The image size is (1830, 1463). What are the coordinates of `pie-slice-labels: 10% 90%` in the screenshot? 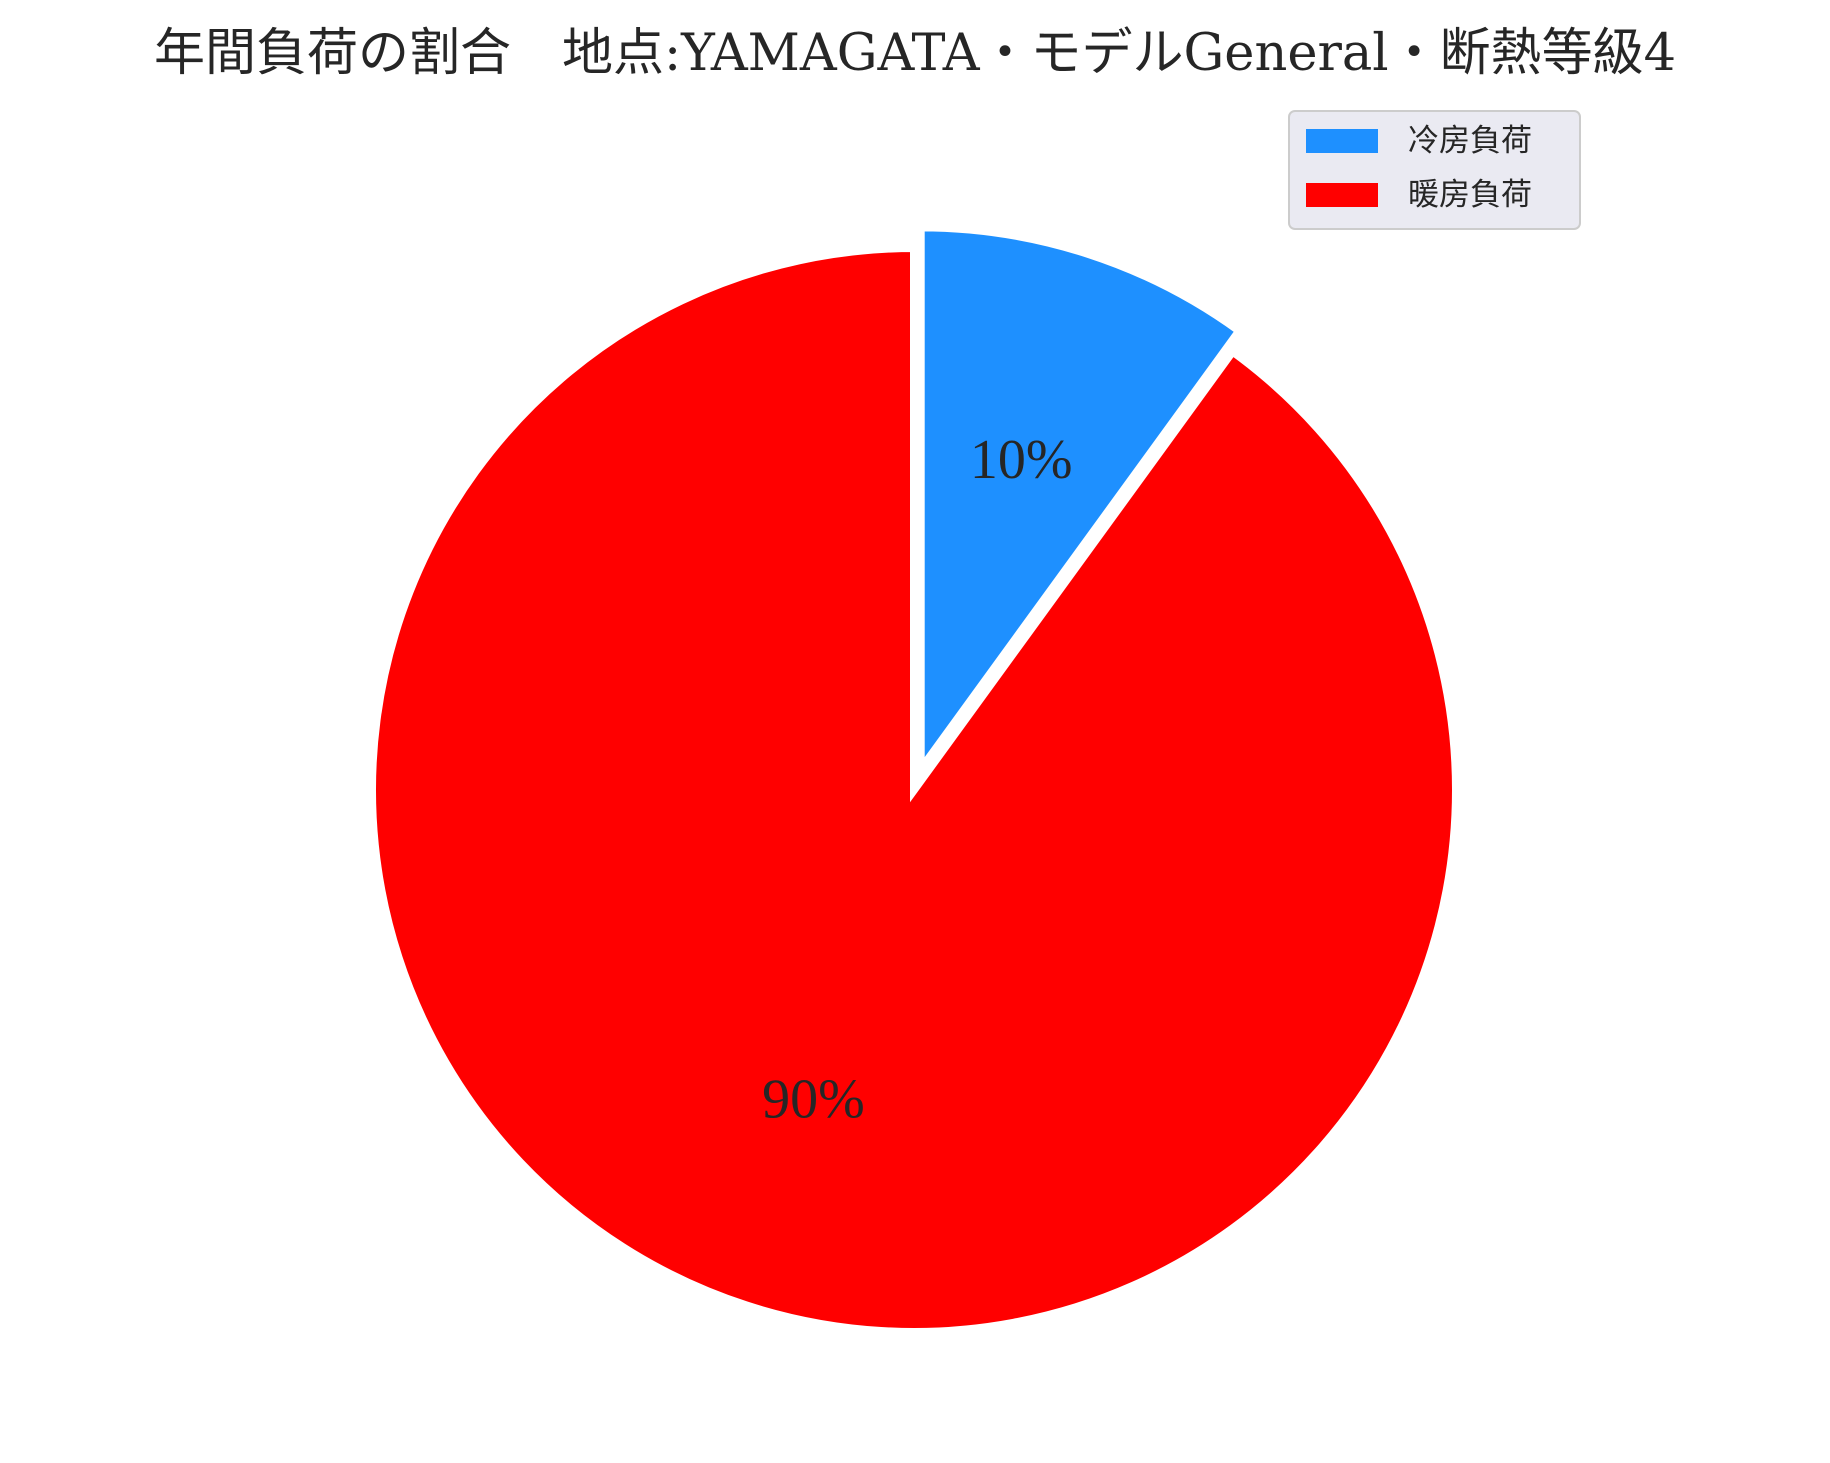 It's located at (917, 779).